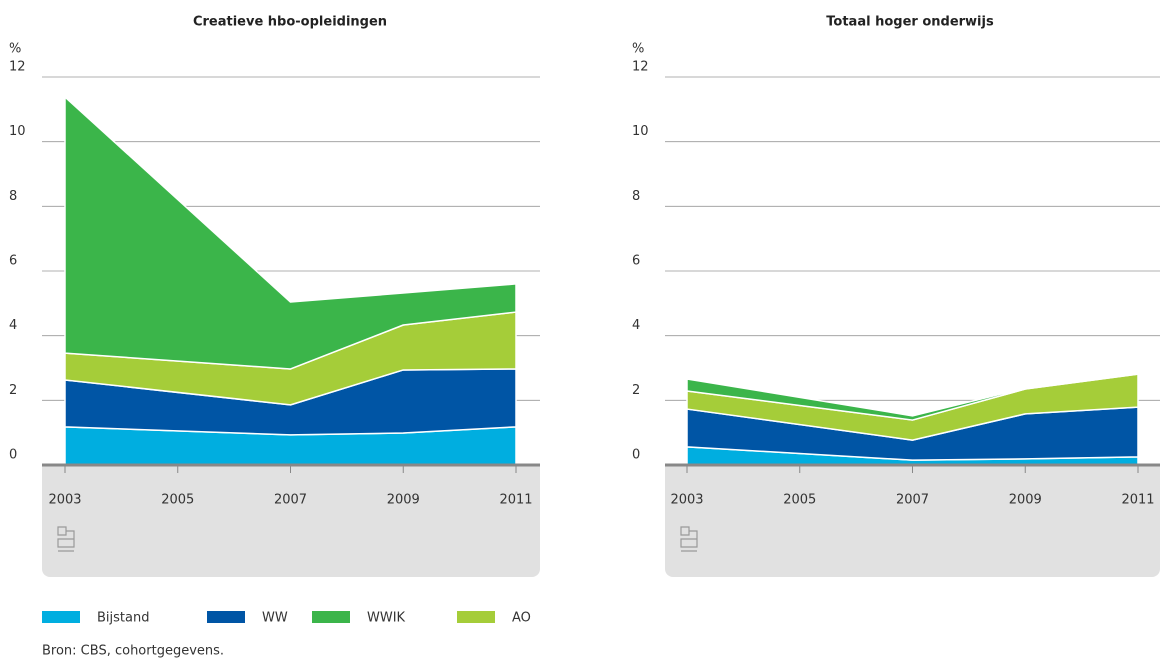 The width and height of the screenshot is (1160, 660). I want to click on legend-label: AO, so click(521, 618).